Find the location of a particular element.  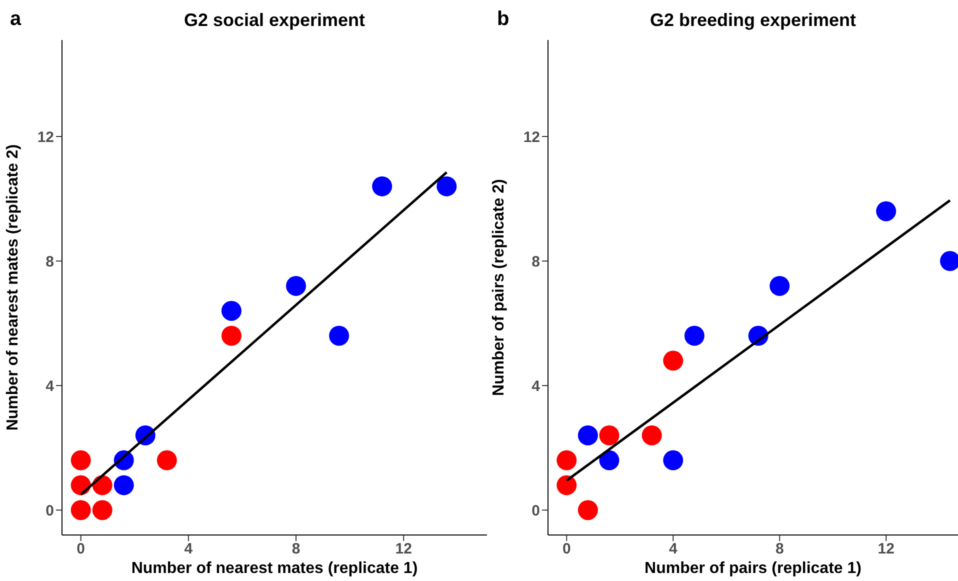

chart-title: G2 social experiment is located at coordinates (274, 20).